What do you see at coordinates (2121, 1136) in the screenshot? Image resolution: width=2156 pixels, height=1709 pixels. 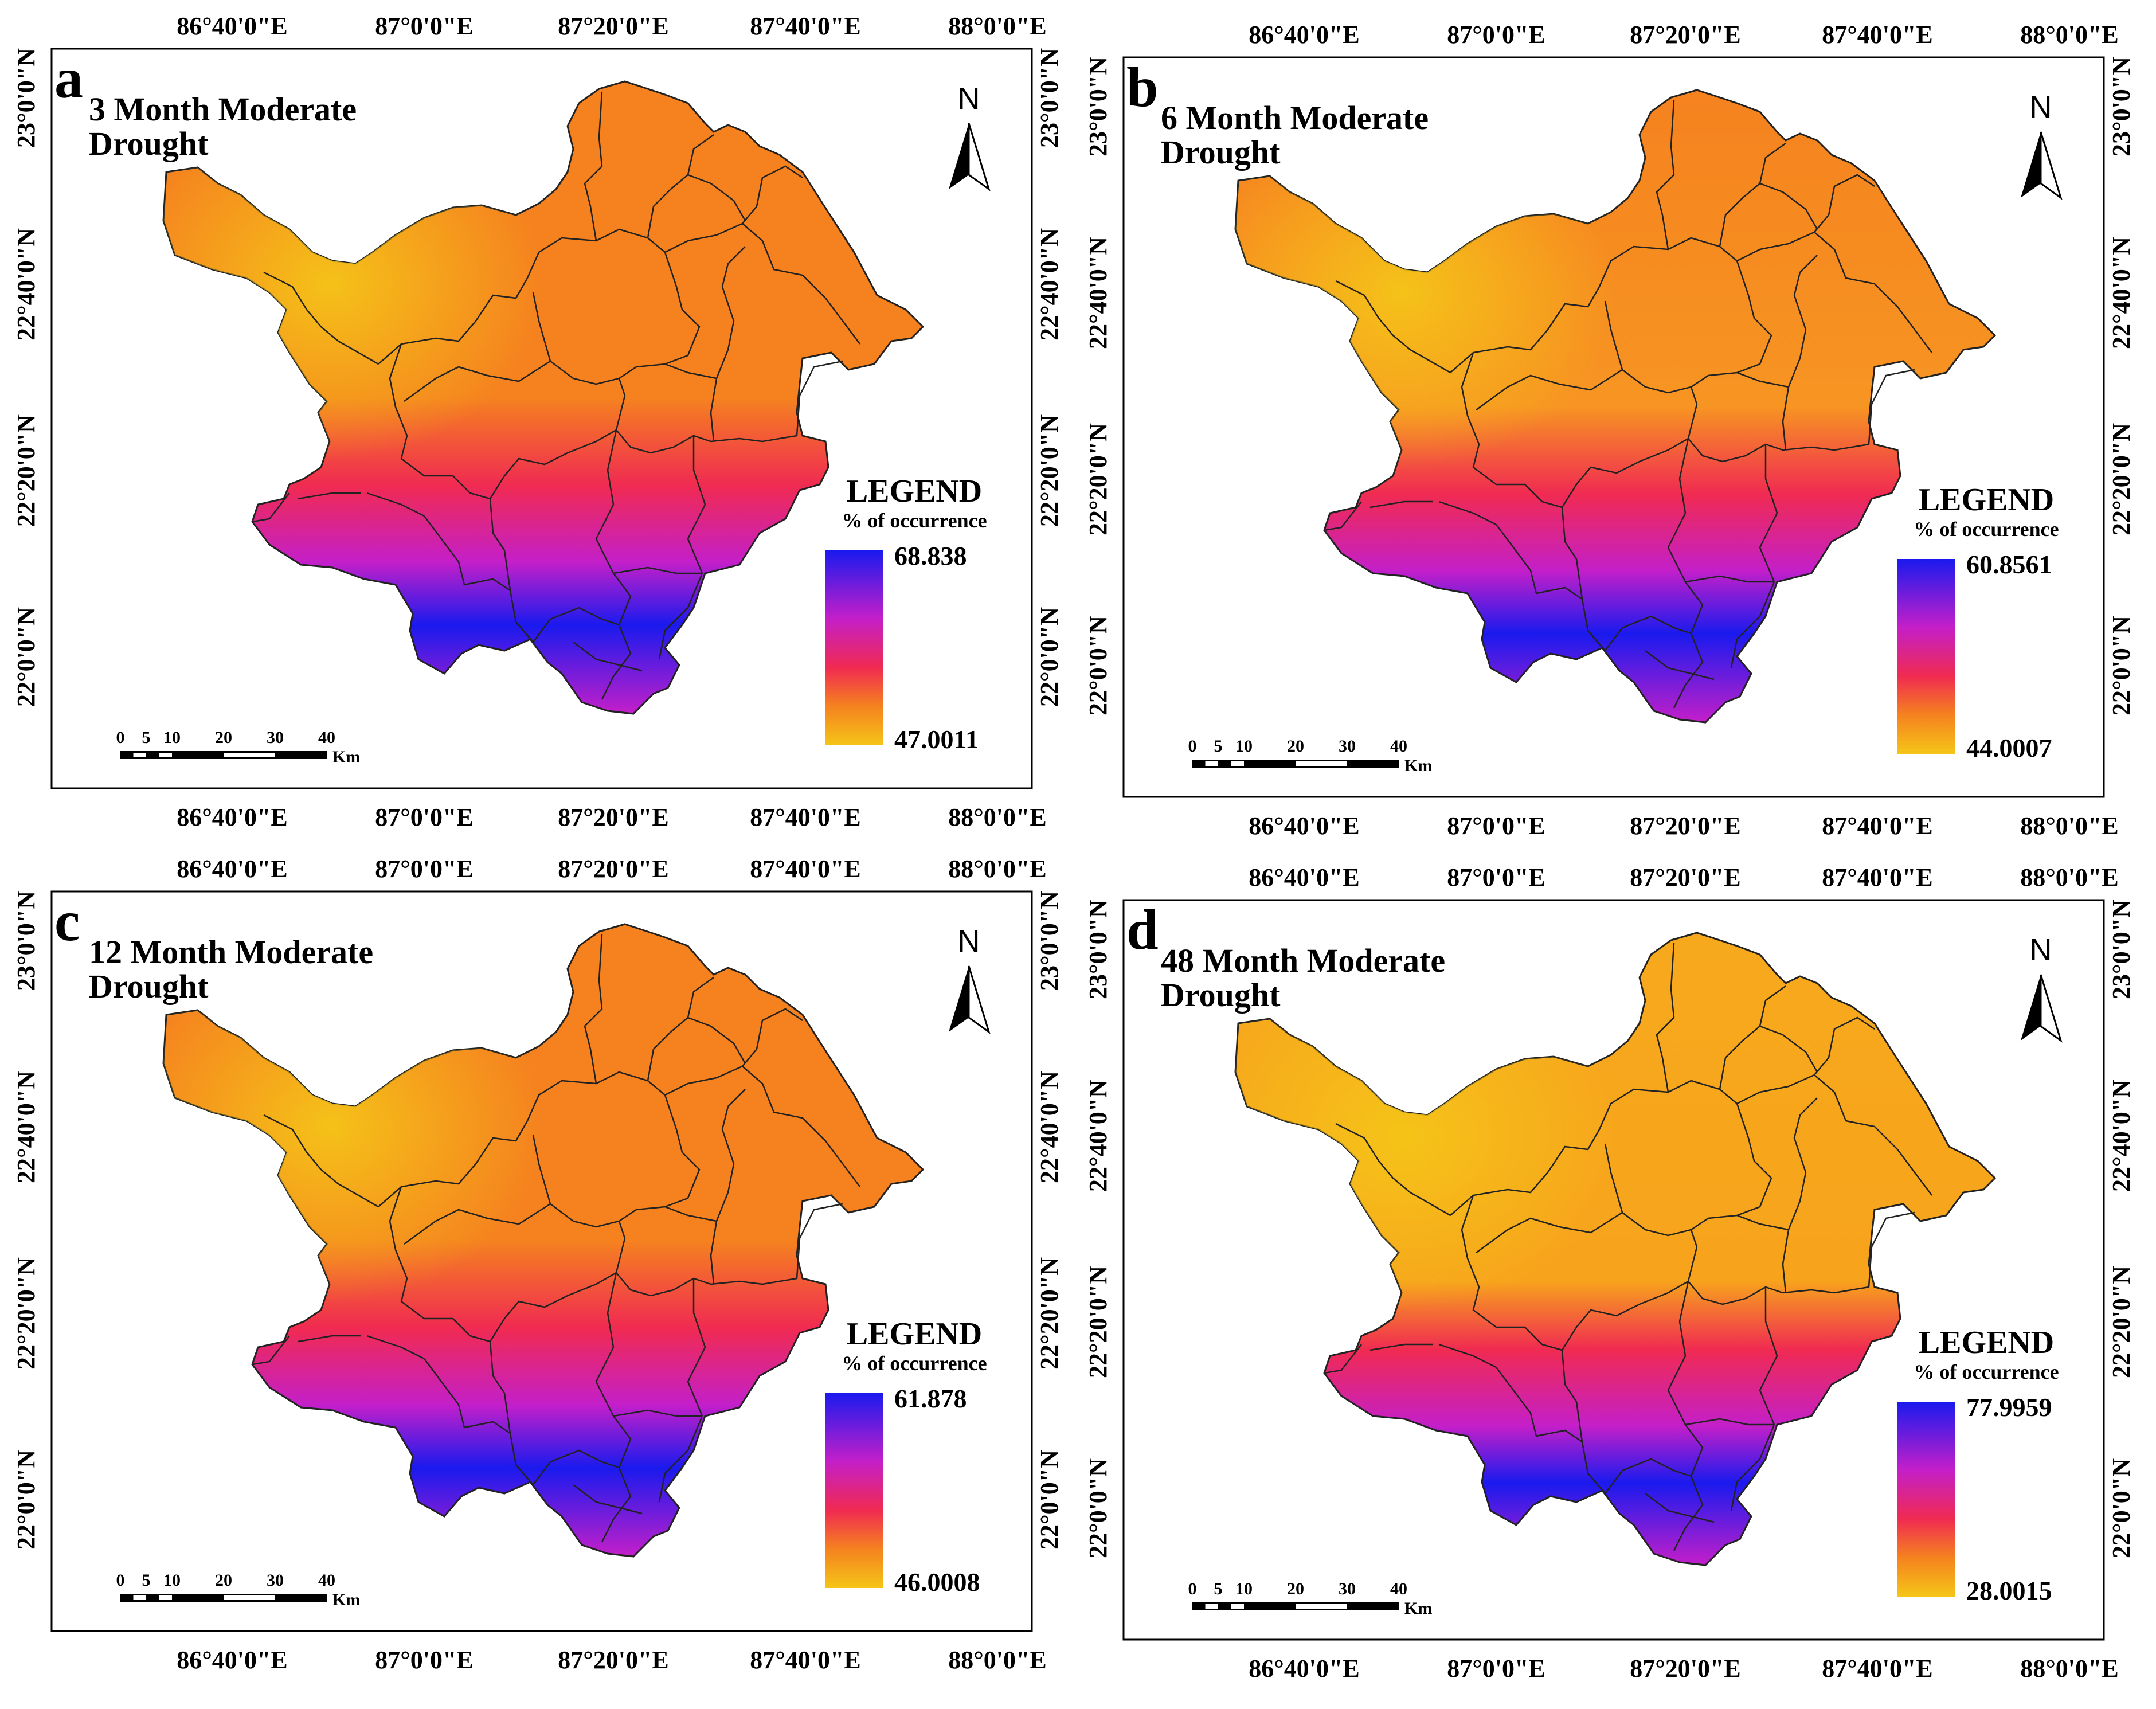 I see `lat-tick-right: 22°40'0"N` at bounding box center [2121, 1136].